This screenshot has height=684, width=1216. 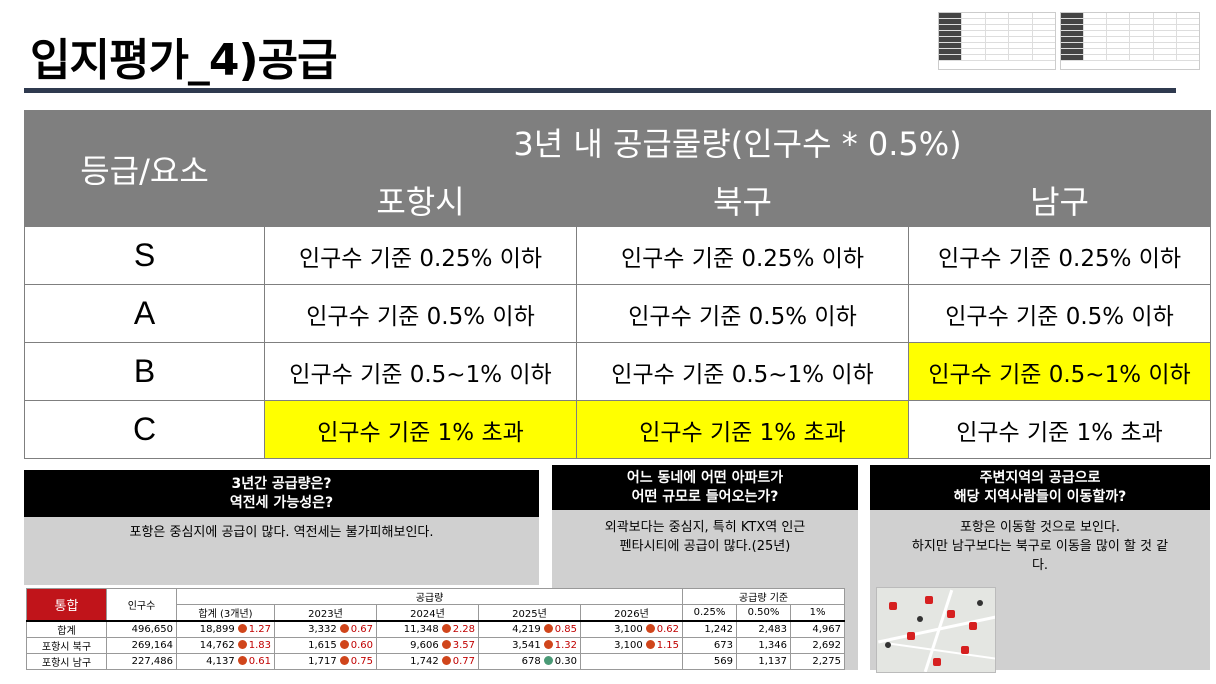 What do you see at coordinates (66, 661) in the screenshot?
I see `row-label: 포항시 남구` at bounding box center [66, 661].